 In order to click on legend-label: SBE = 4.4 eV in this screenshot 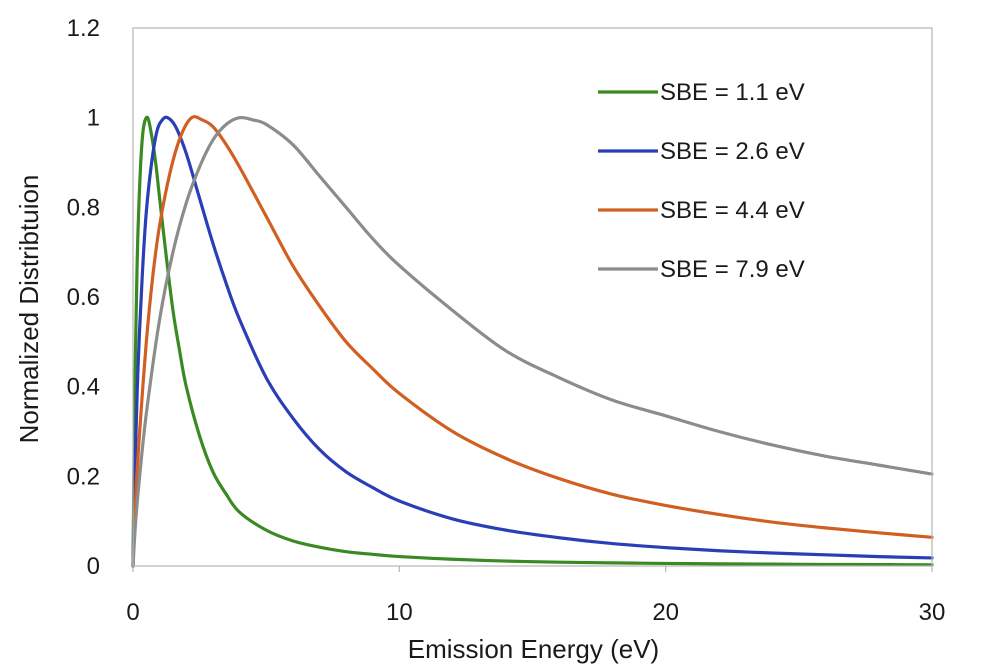, I will do `click(732, 210)`.